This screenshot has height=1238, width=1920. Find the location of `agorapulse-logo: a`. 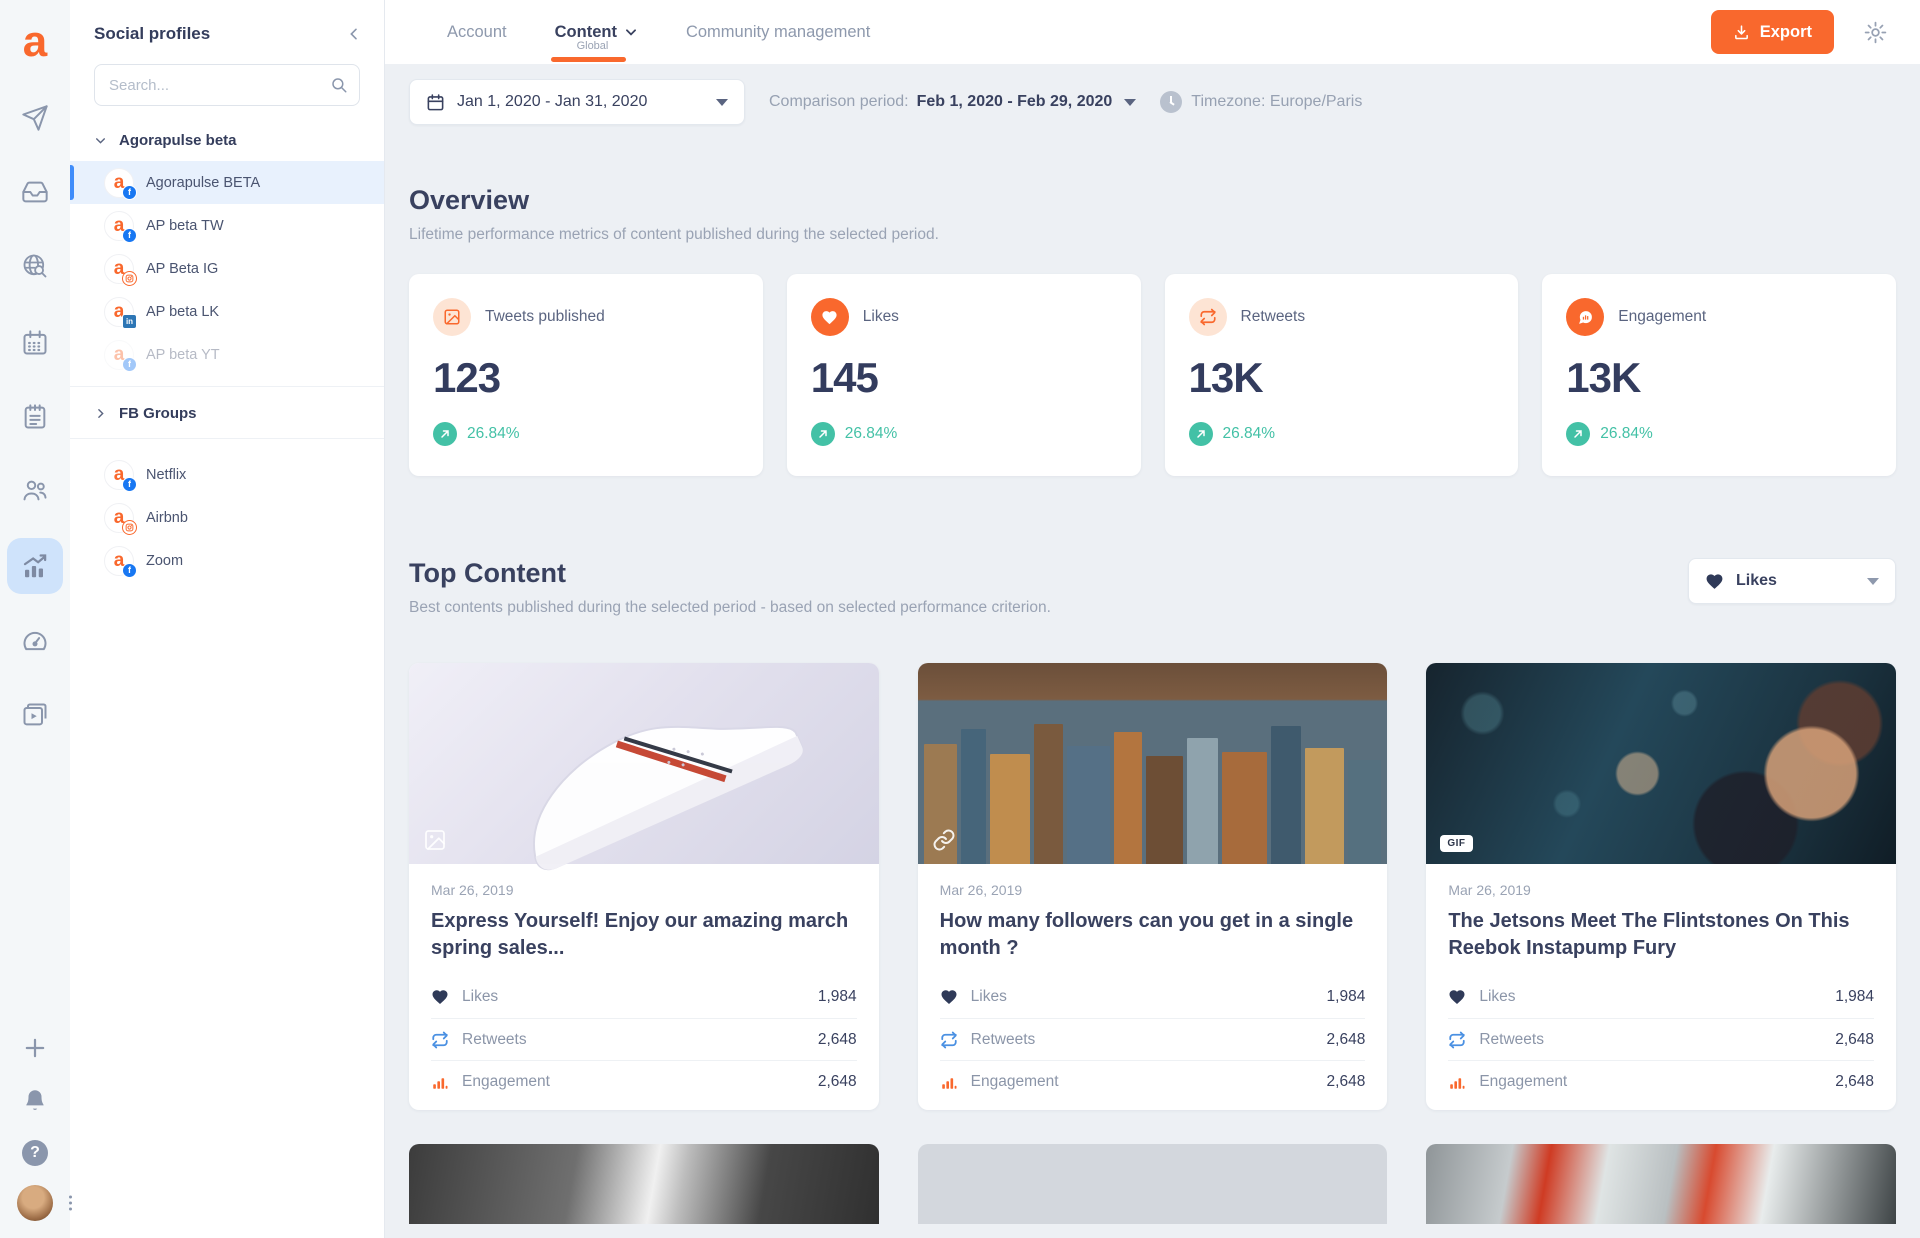

agorapulse-logo: a is located at coordinates (35, 41).